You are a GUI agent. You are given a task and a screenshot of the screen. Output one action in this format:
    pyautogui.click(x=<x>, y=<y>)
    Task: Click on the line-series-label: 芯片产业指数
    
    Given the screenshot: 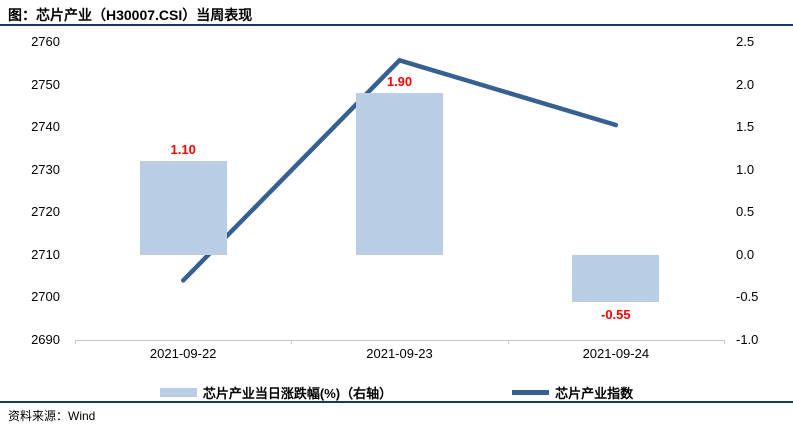 What is the action you would take?
    pyautogui.click(x=594, y=393)
    